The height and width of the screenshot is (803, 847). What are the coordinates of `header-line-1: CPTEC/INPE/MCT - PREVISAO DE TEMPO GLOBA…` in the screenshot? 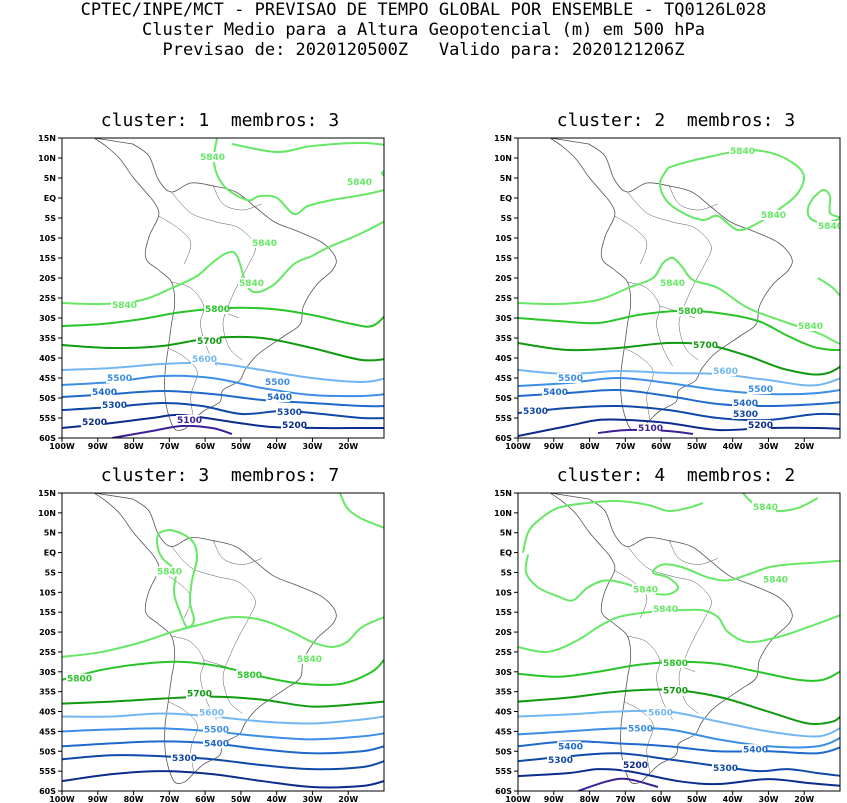 It's located at (423, 10).